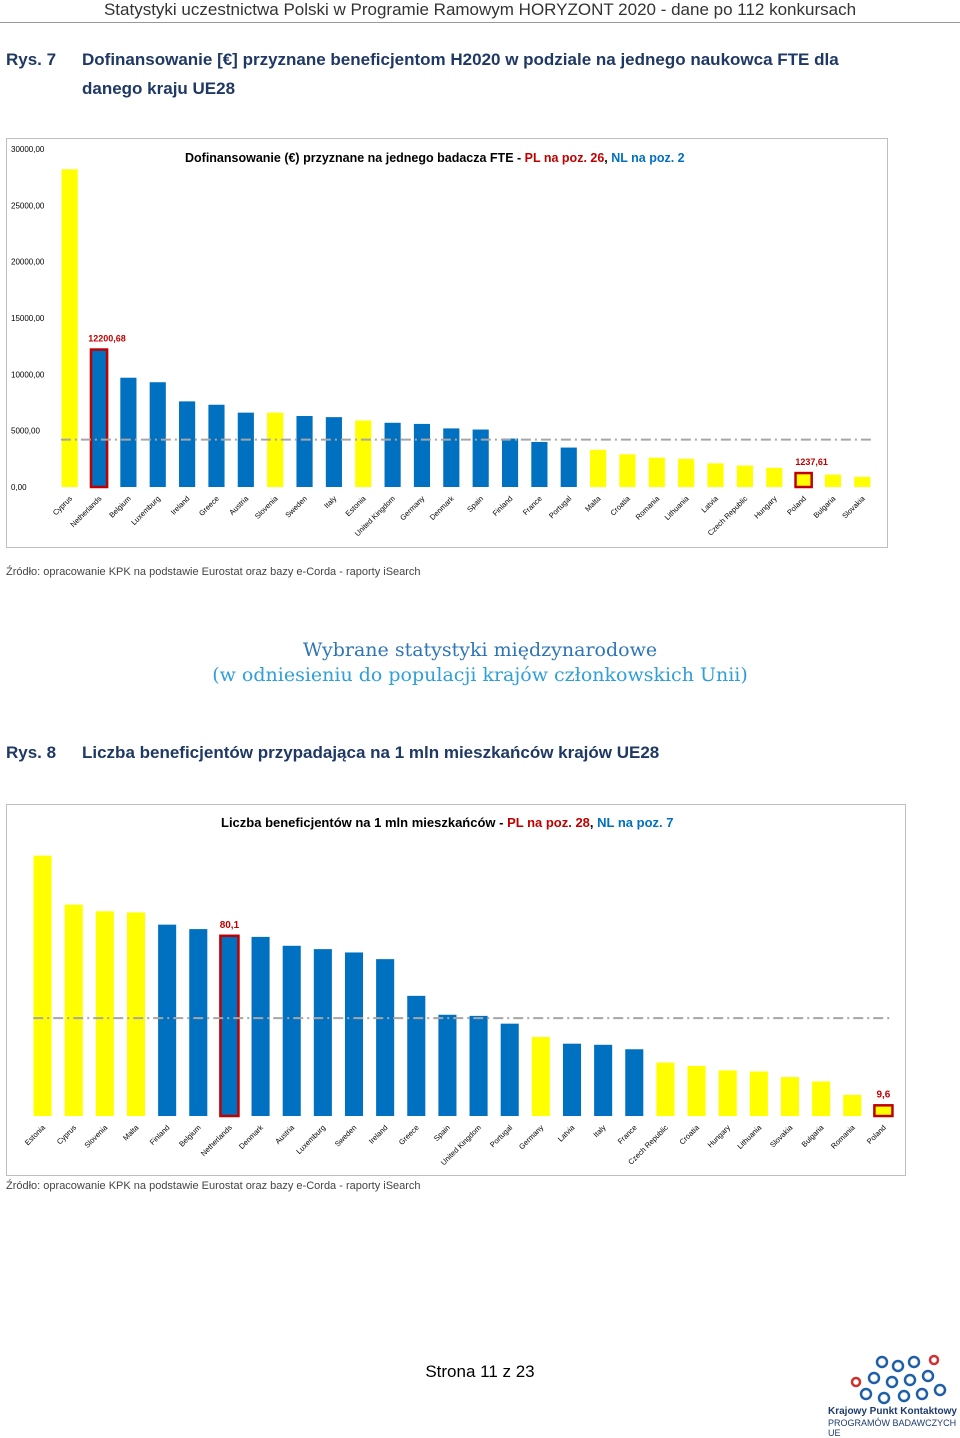 The width and height of the screenshot is (960, 1438). I want to click on chart2-category-label: Croatia, so click(690, 1134).